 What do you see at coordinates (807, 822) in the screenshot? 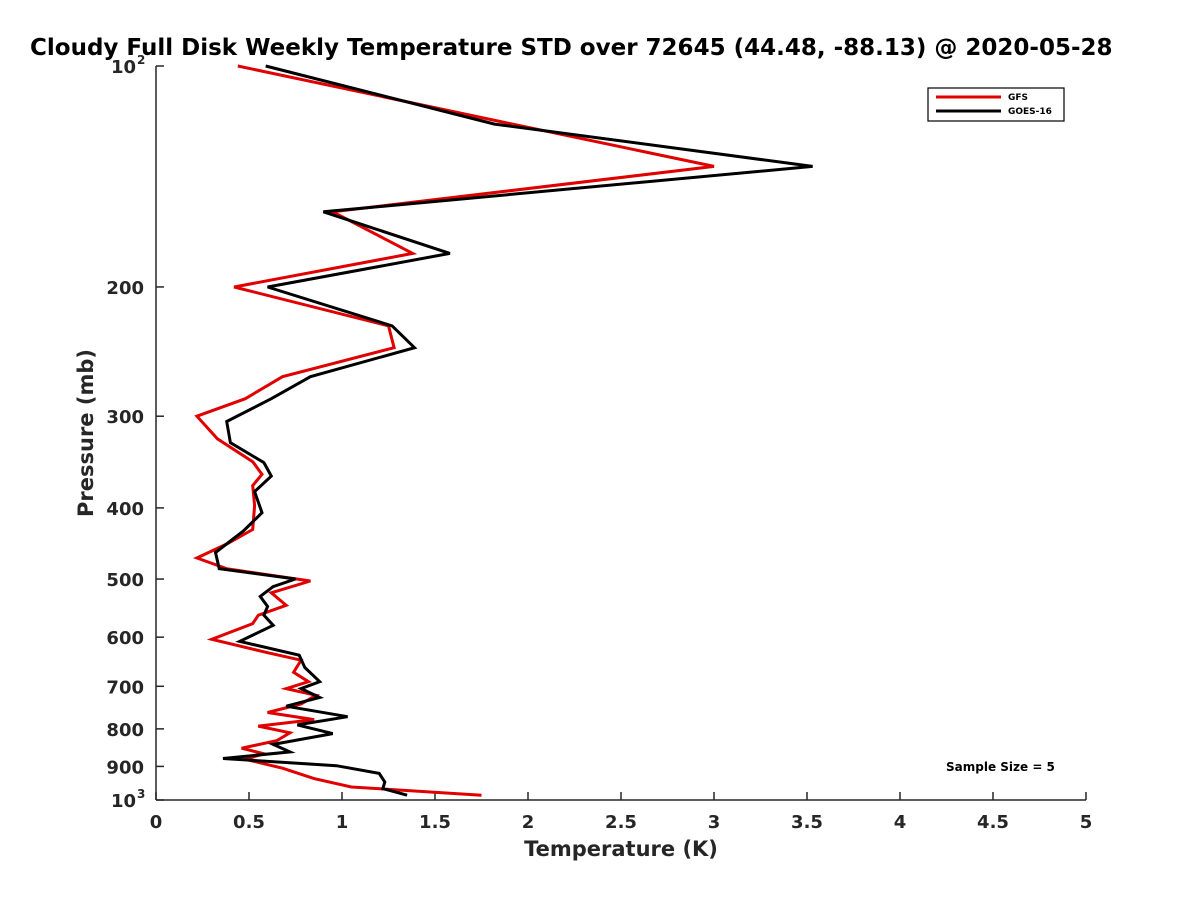
I see `x-tick-label: 3.5` at bounding box center [807, 822].